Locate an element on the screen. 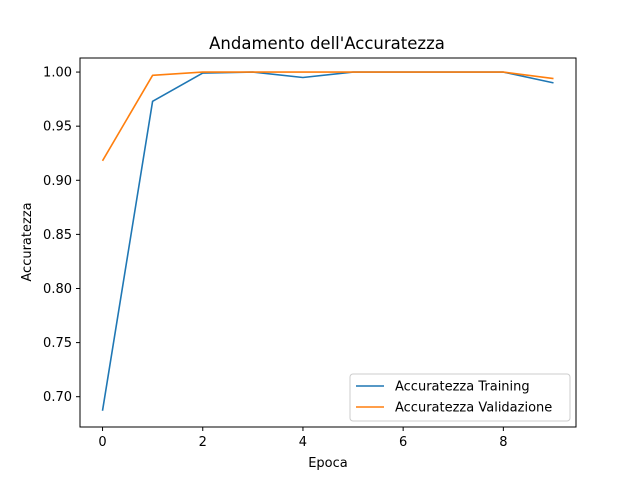 Image resolution: width=640 pixels, height=480 pixels. legend-label: Accuratezza Training is located at coordinates (462, 387).